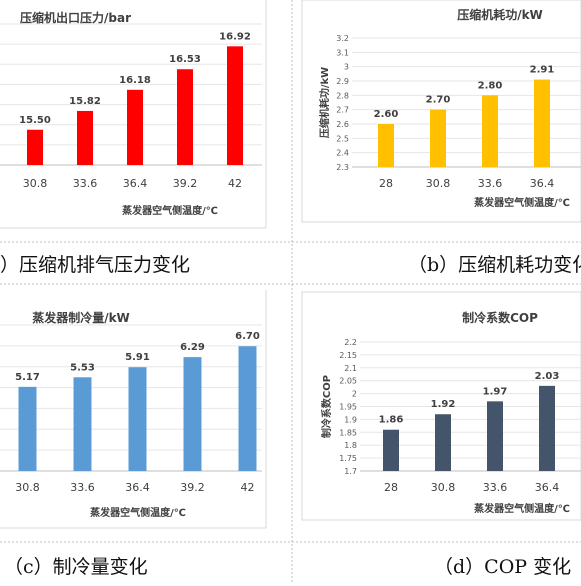 The width and height of the screenshot is (581, 586). I want to click on y-tick-label: 2.7, so click(342, 110).